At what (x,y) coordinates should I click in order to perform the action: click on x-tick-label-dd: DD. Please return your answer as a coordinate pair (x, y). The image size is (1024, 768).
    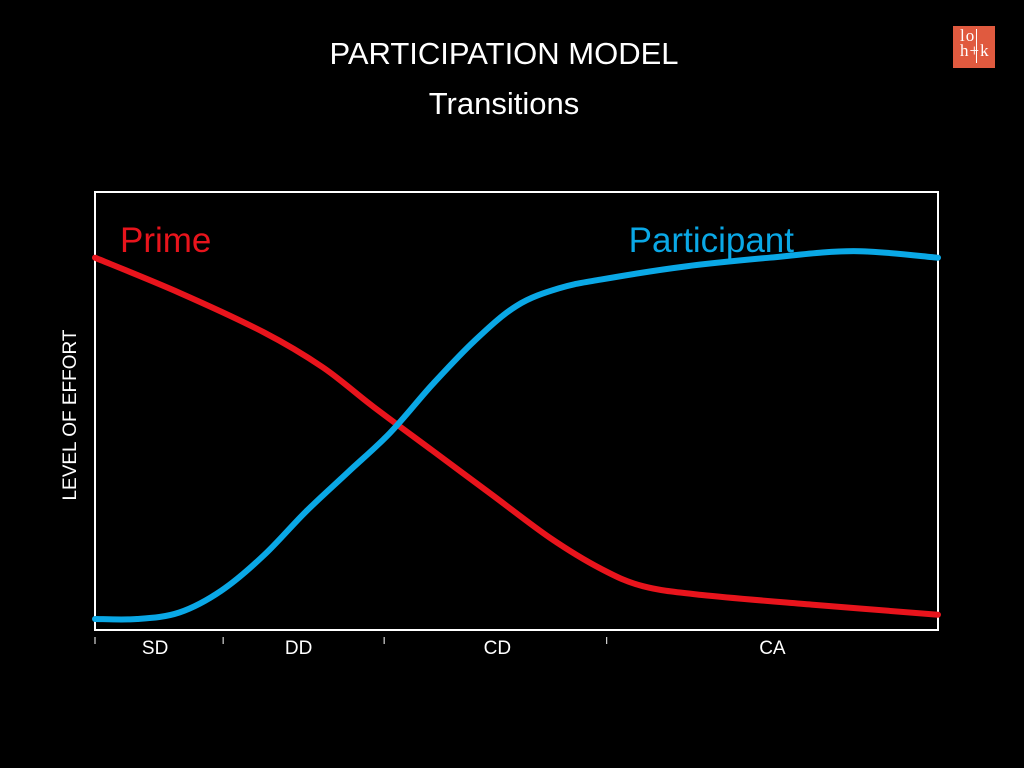
    Looking at the image, I should click on (298, 648).